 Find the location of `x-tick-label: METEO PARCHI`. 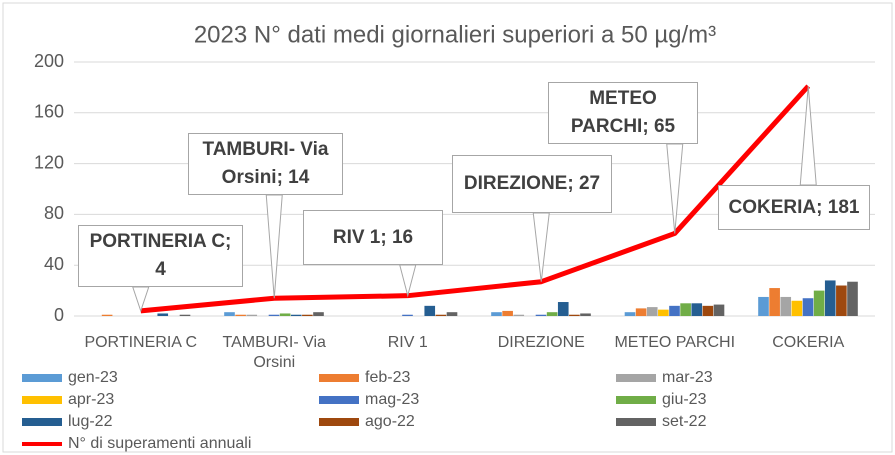

x-tick-label: METEO PARCHI is located at coordinates (675, 342).